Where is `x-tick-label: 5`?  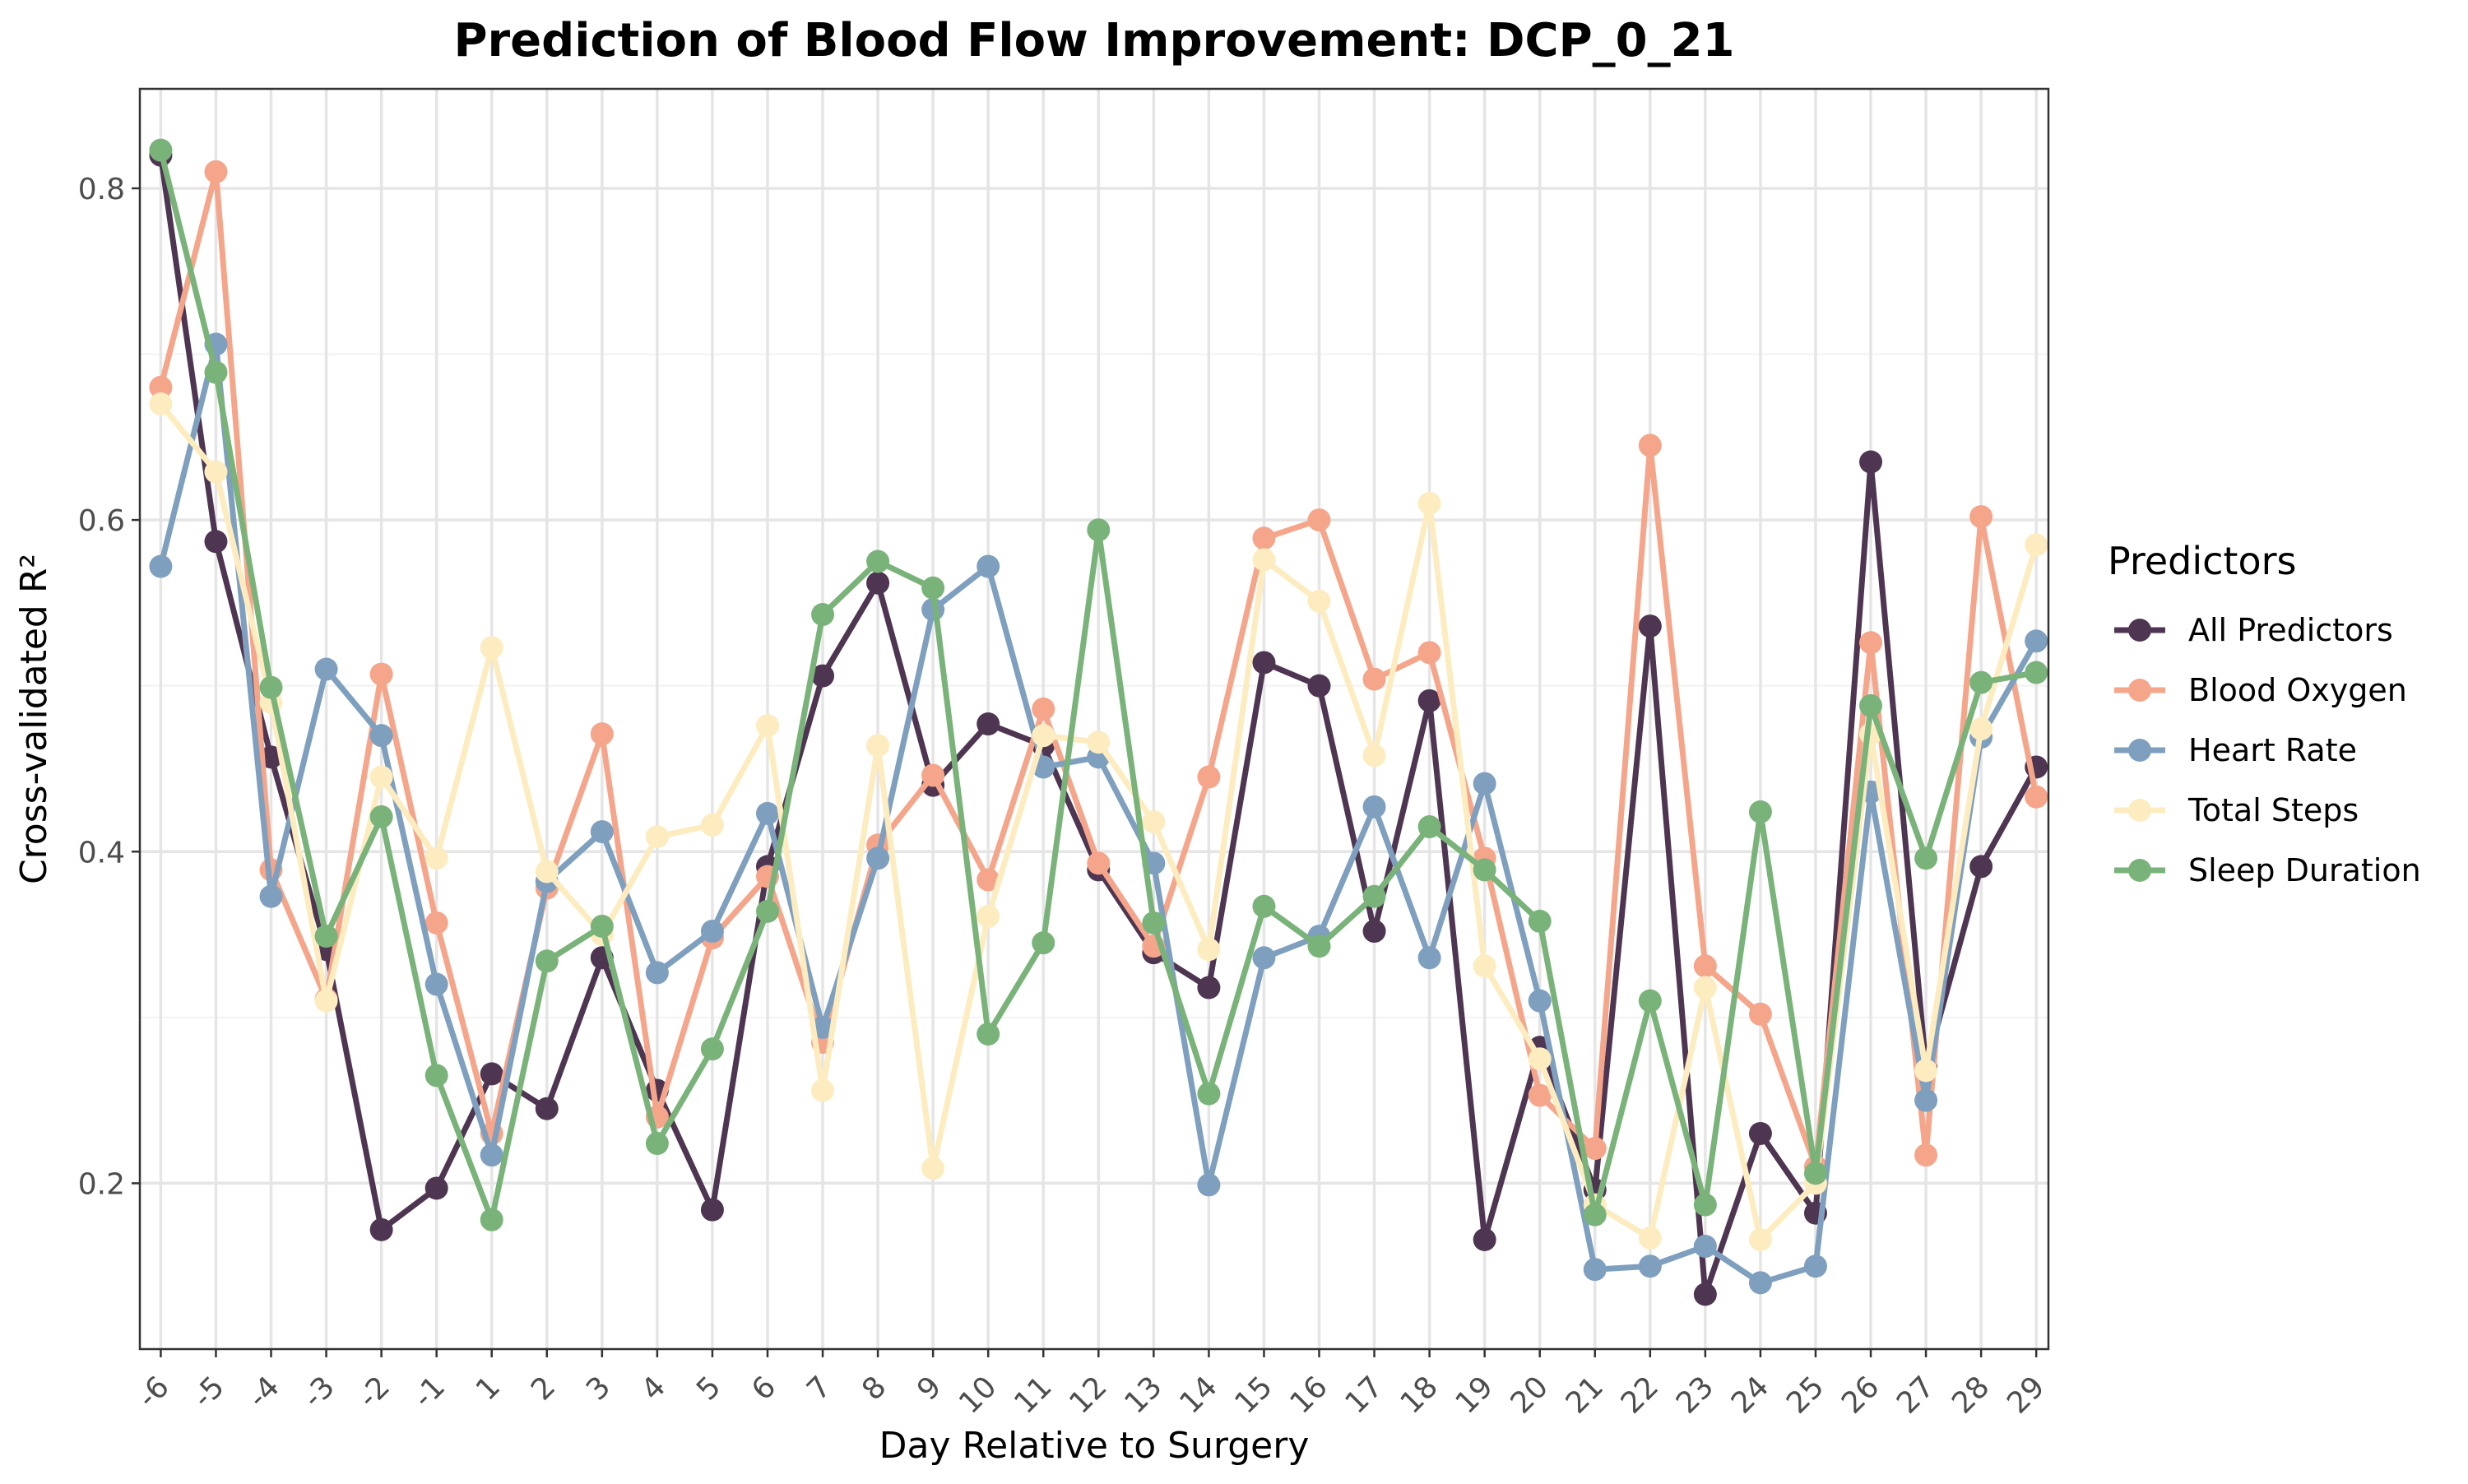
x-tick-label: 5 is located at coordinates (708, 1388).